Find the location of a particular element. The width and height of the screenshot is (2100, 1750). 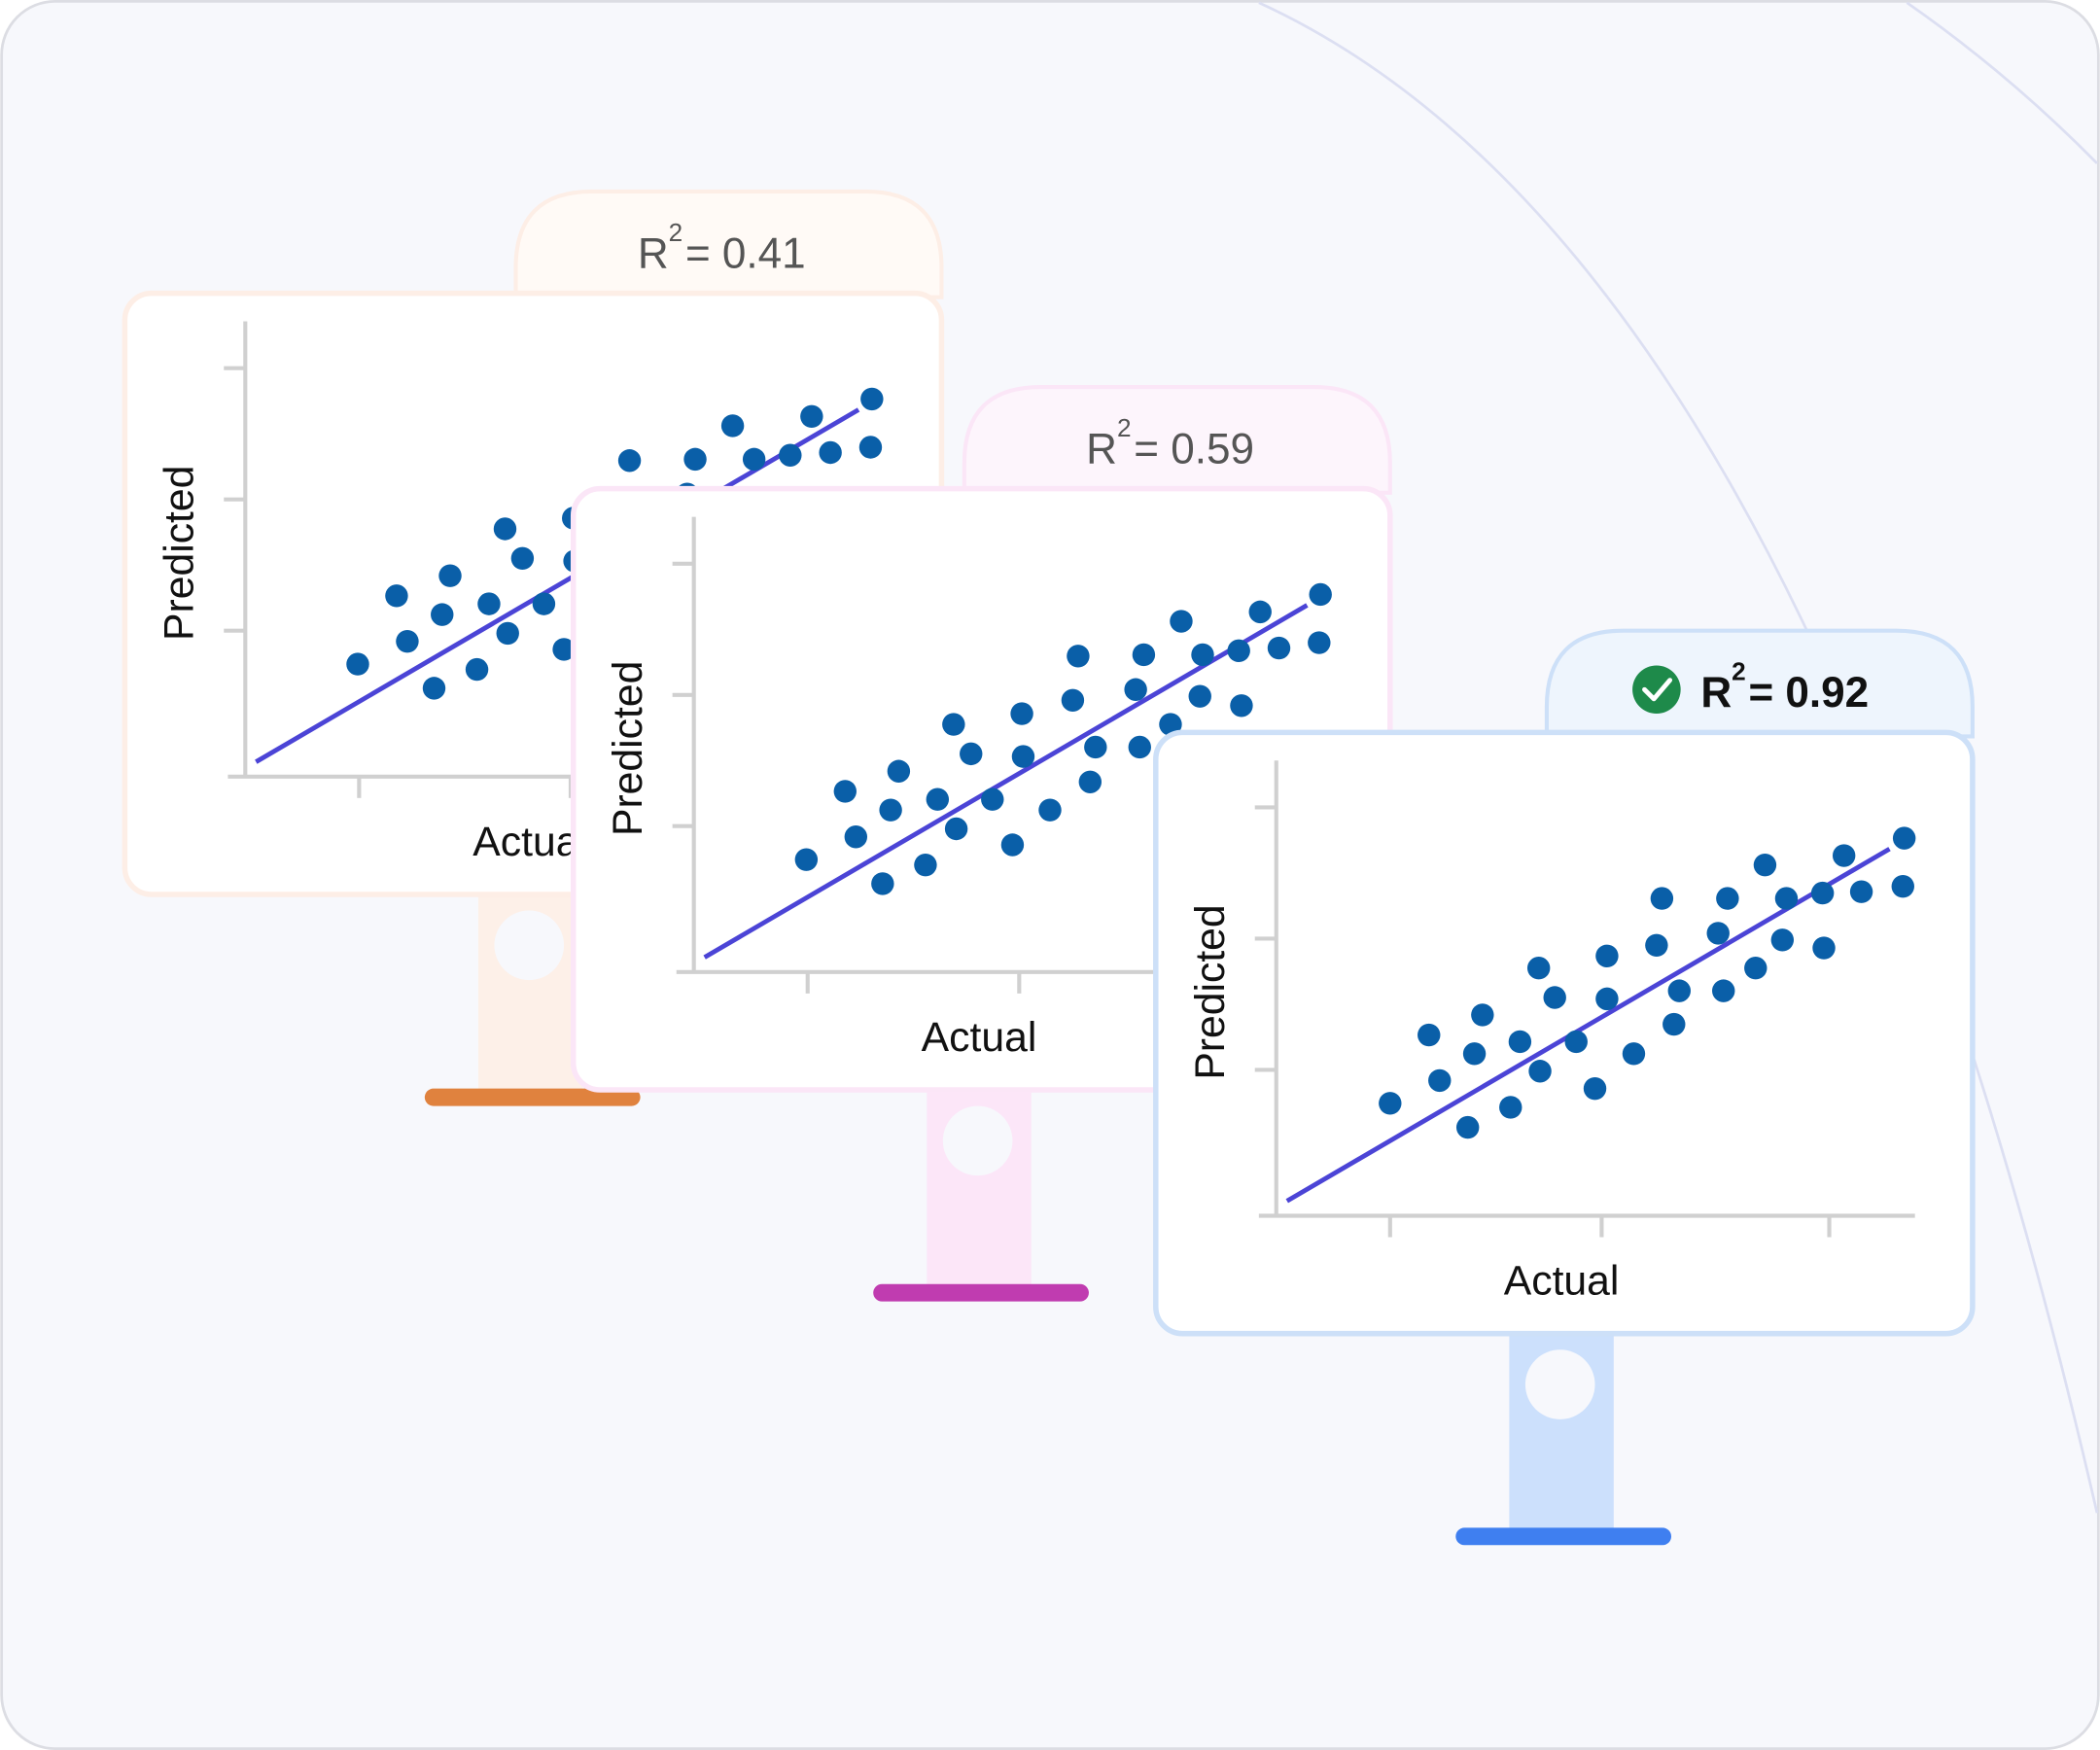

r-value: = 0.92 is located at coordinates (1808, 693).